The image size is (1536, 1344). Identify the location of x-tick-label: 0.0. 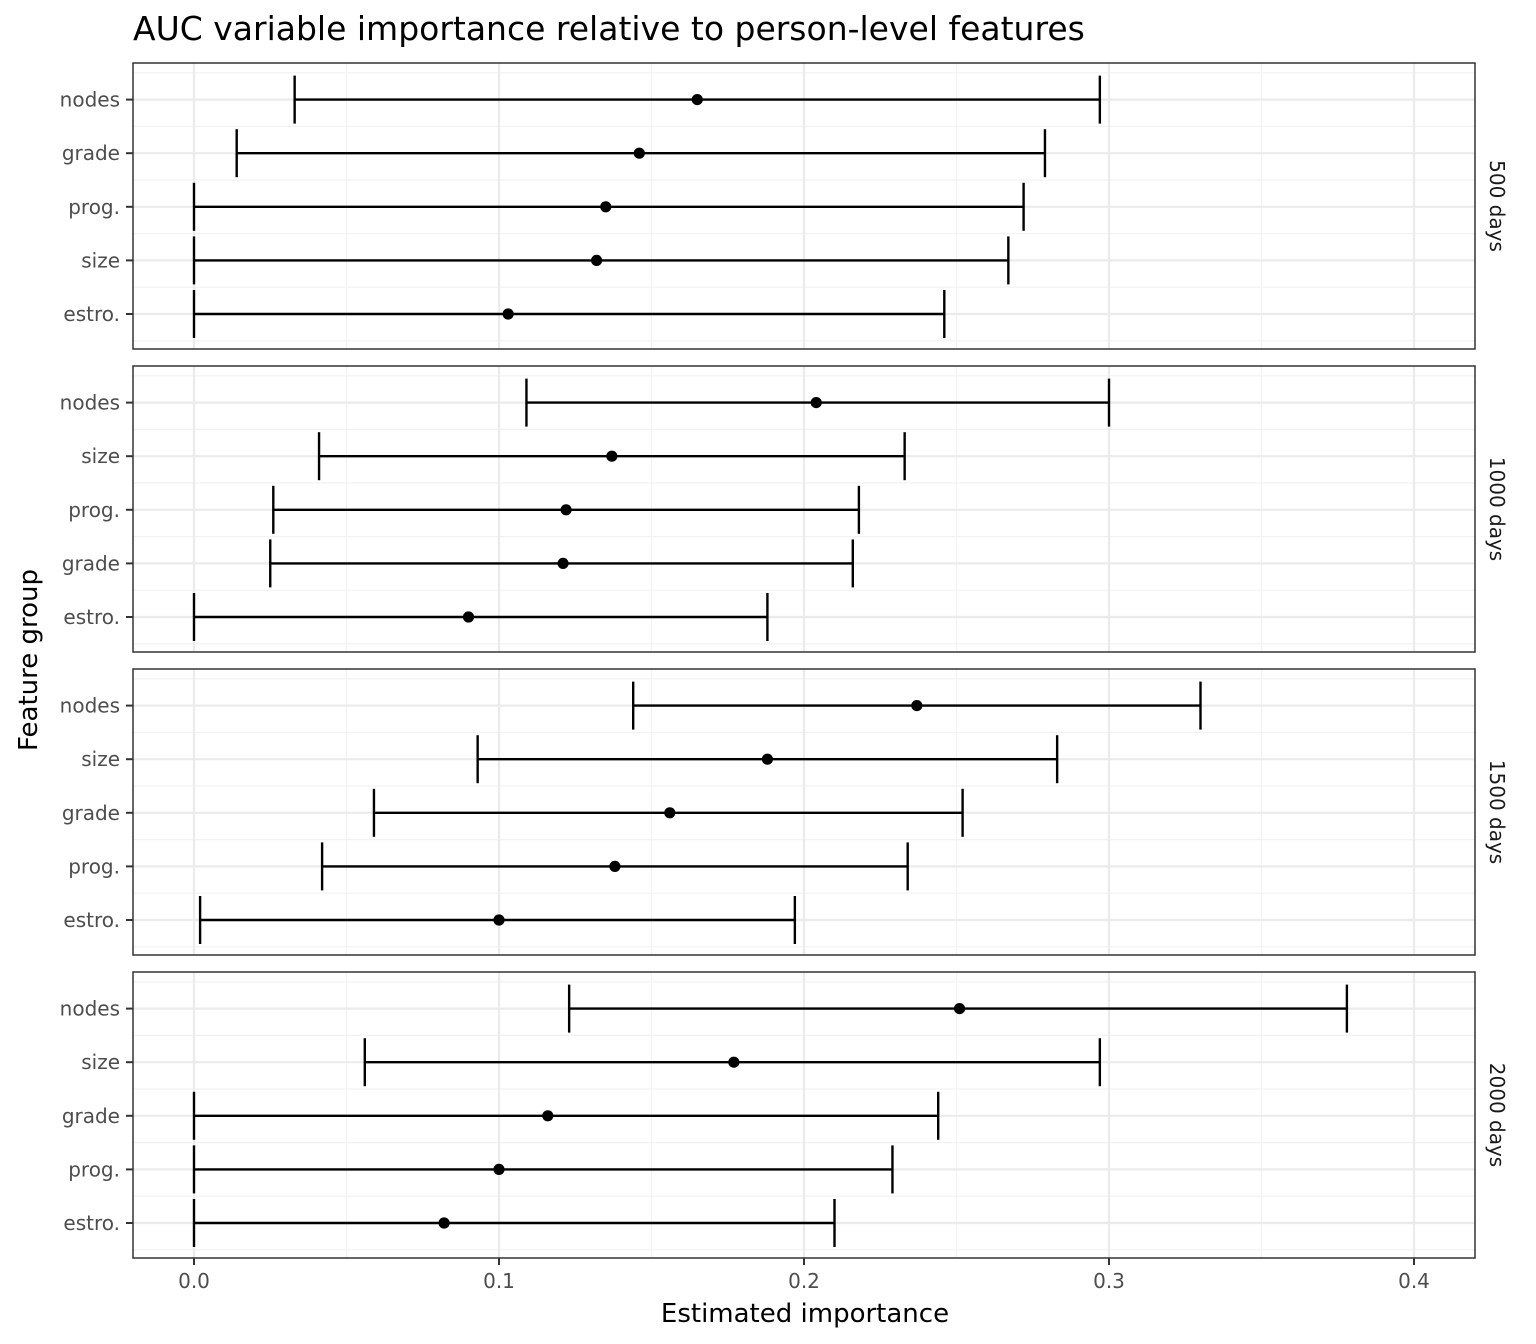
(194, 1281).